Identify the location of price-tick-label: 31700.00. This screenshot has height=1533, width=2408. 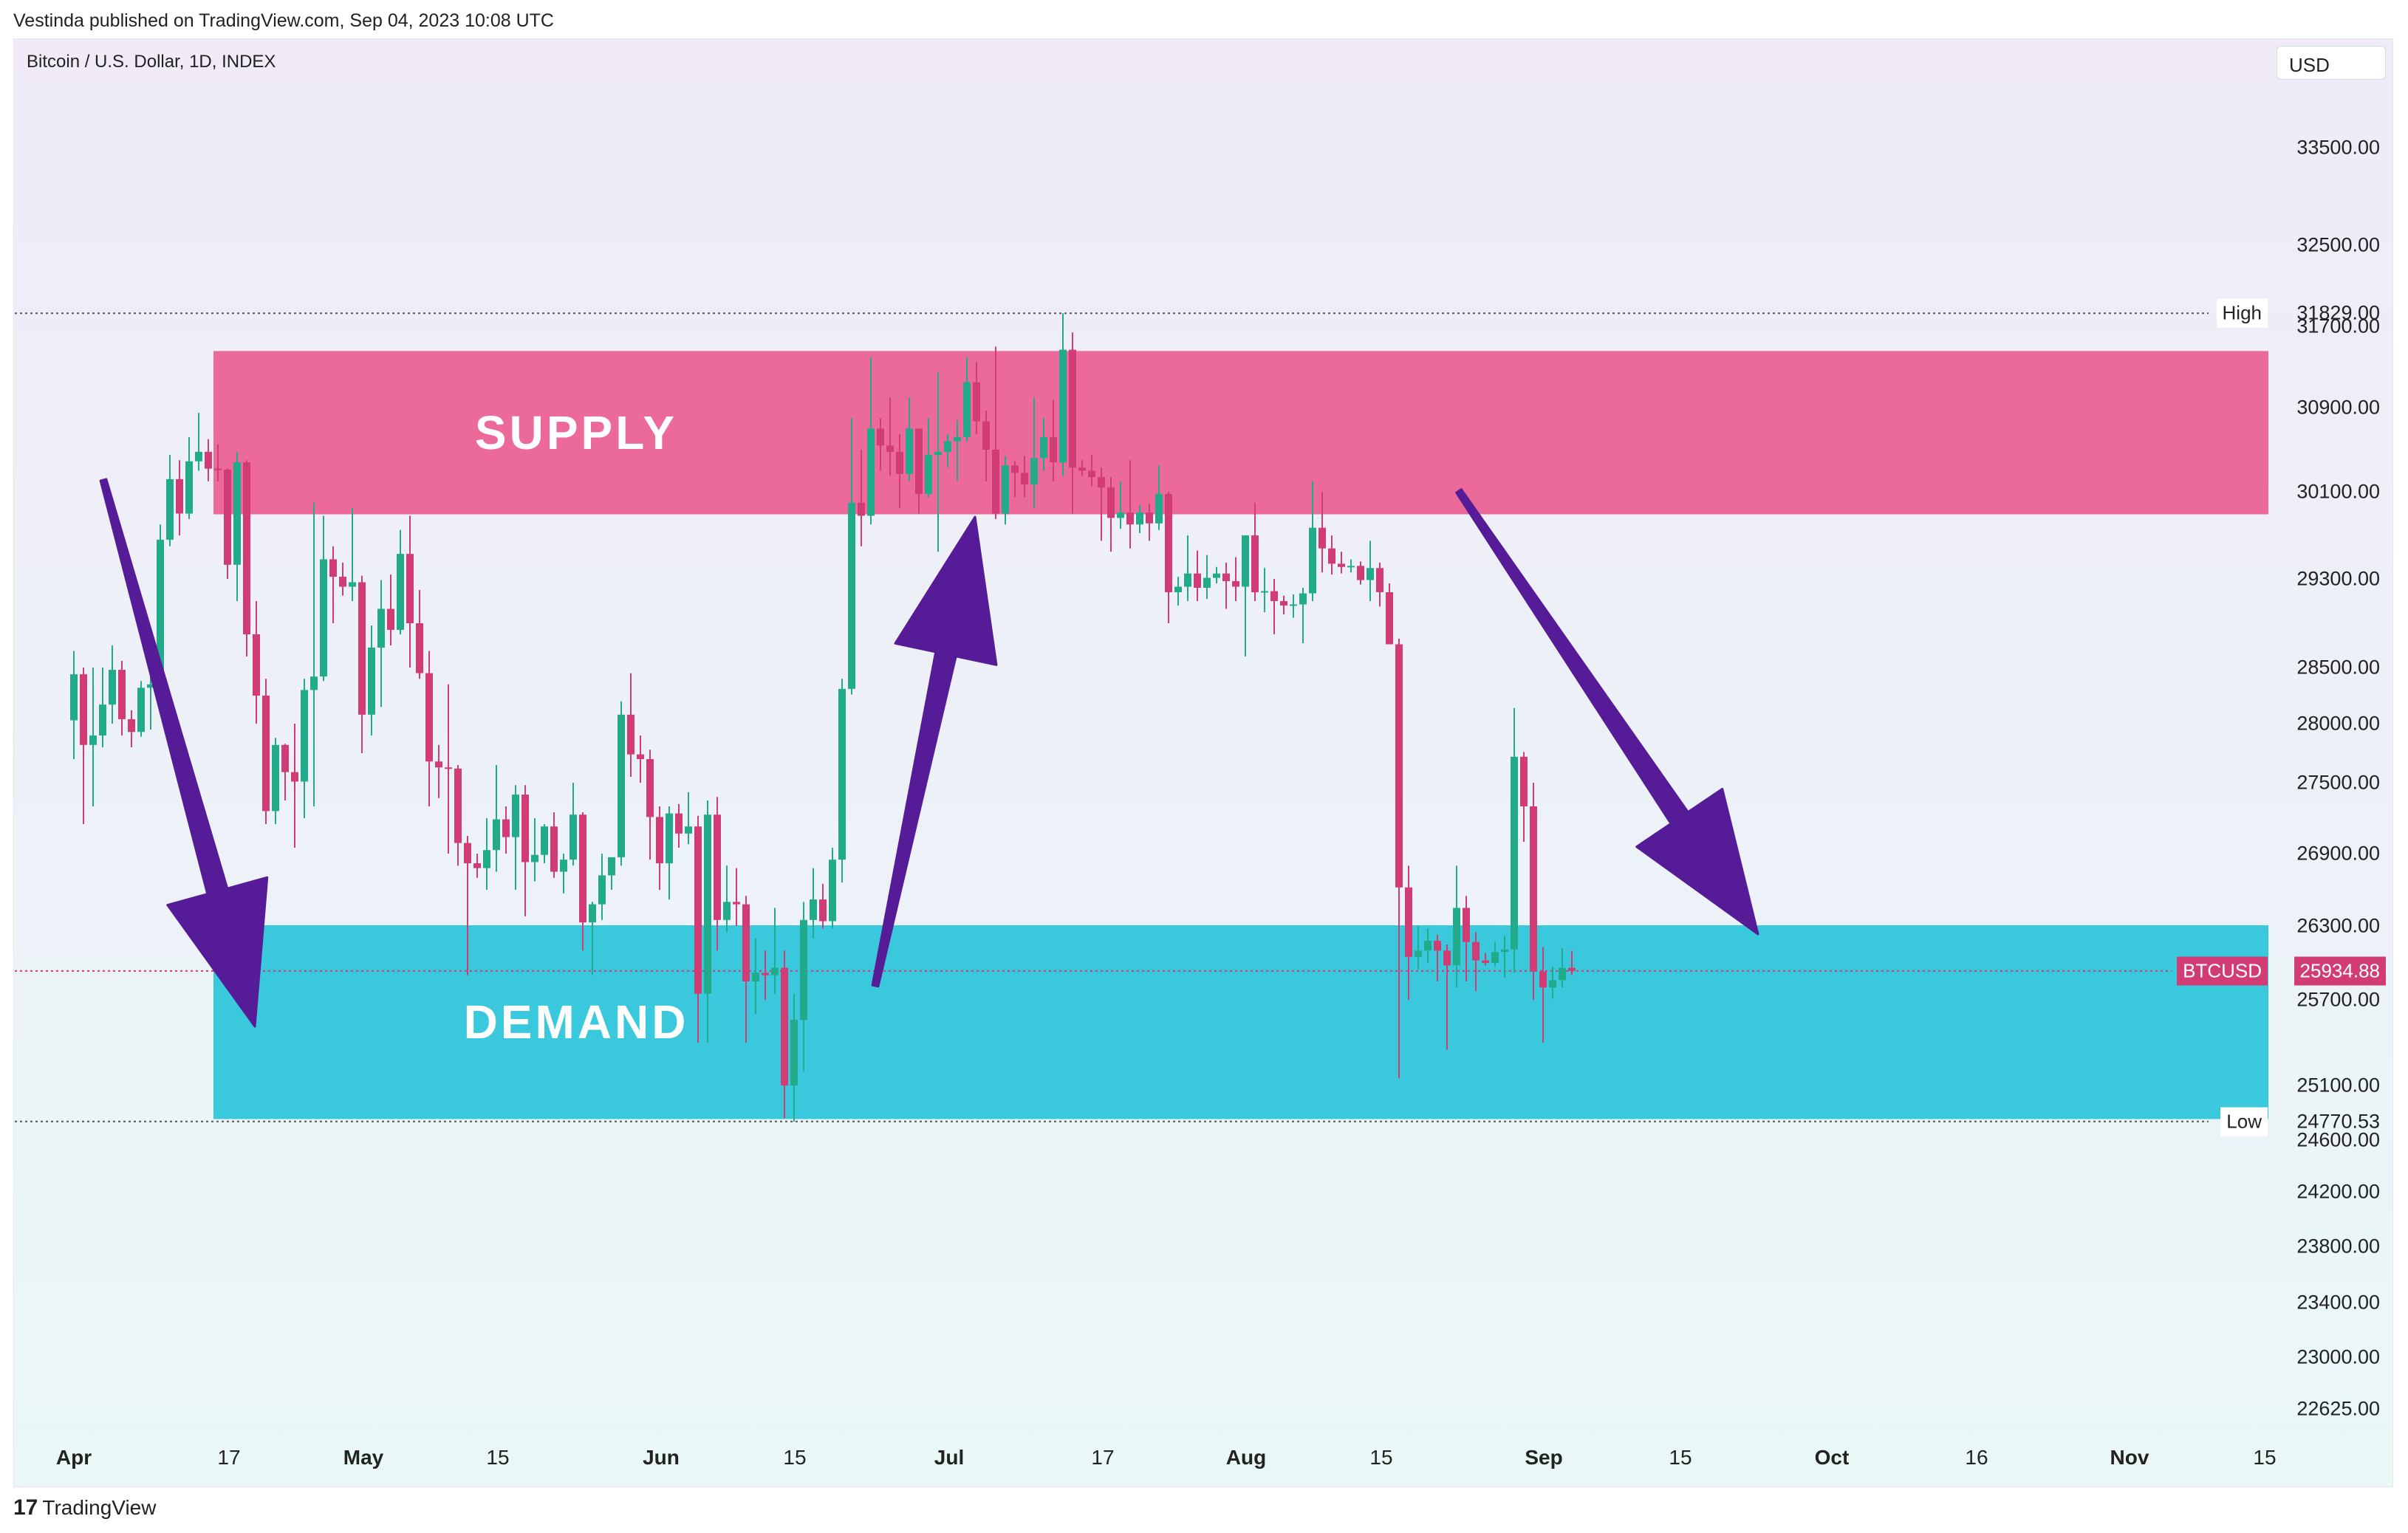
(2338, 326).